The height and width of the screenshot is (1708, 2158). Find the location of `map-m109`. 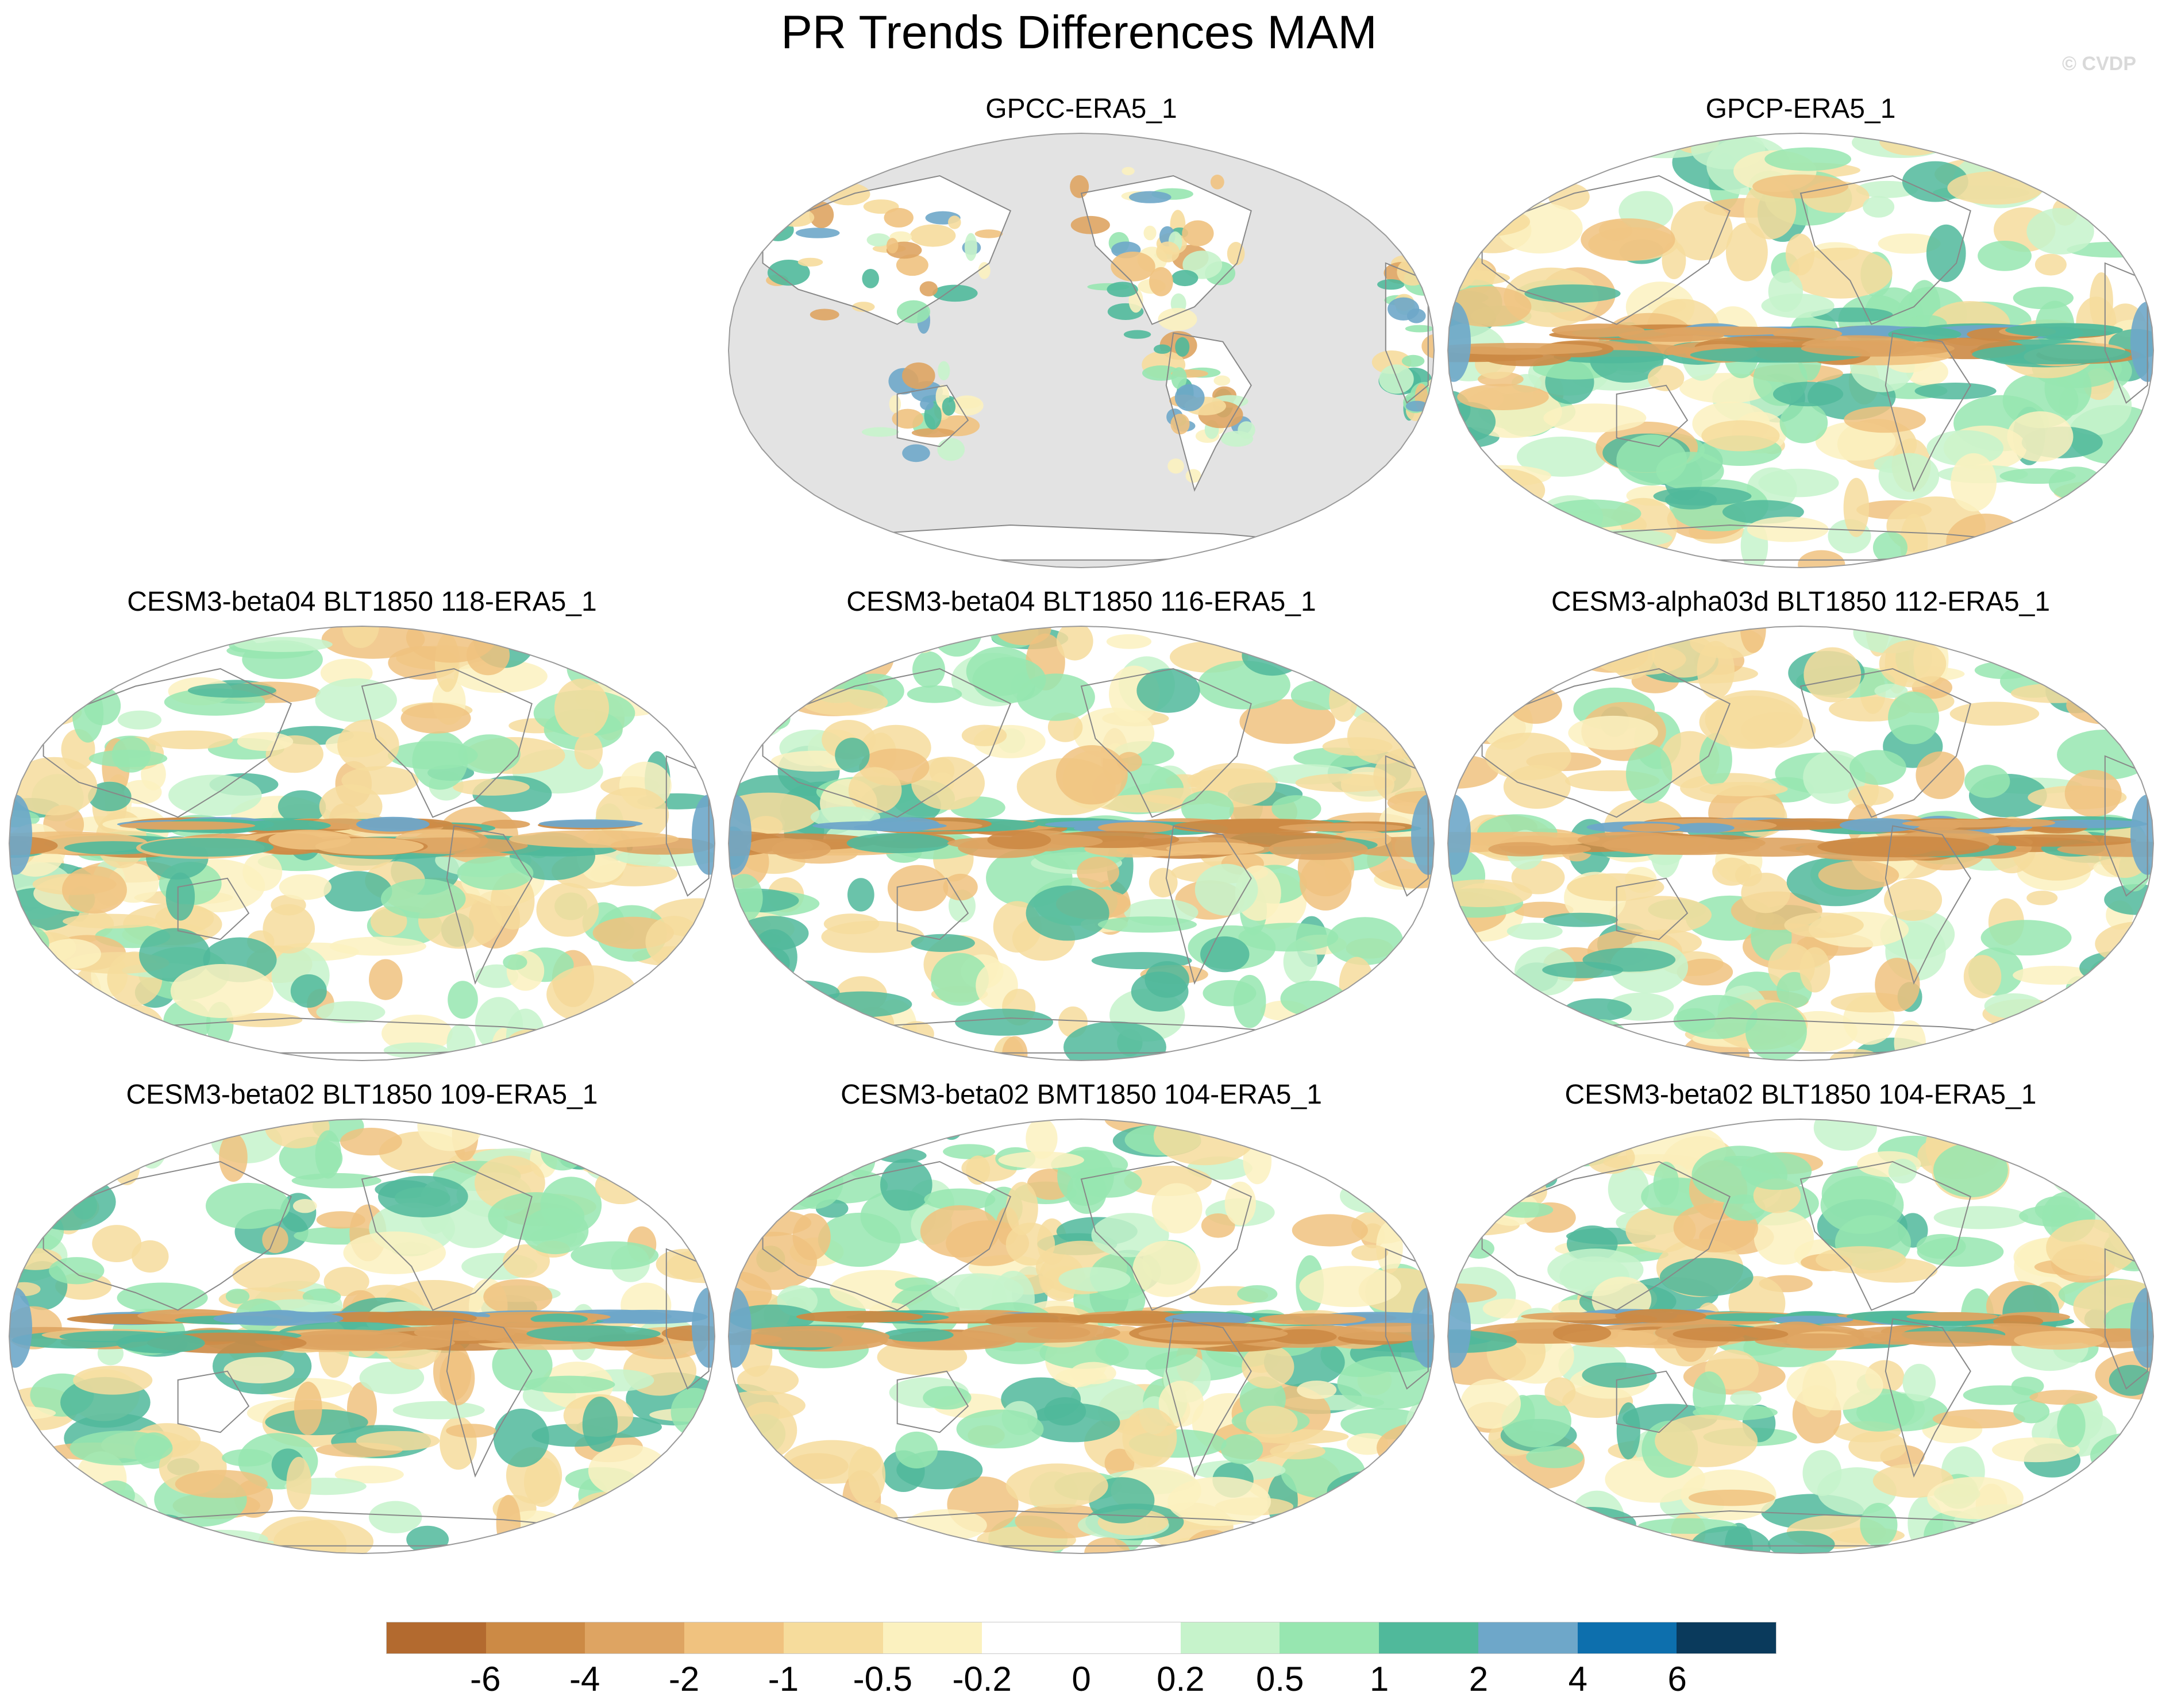

map-m109 is located at coordinates (362, 1336).